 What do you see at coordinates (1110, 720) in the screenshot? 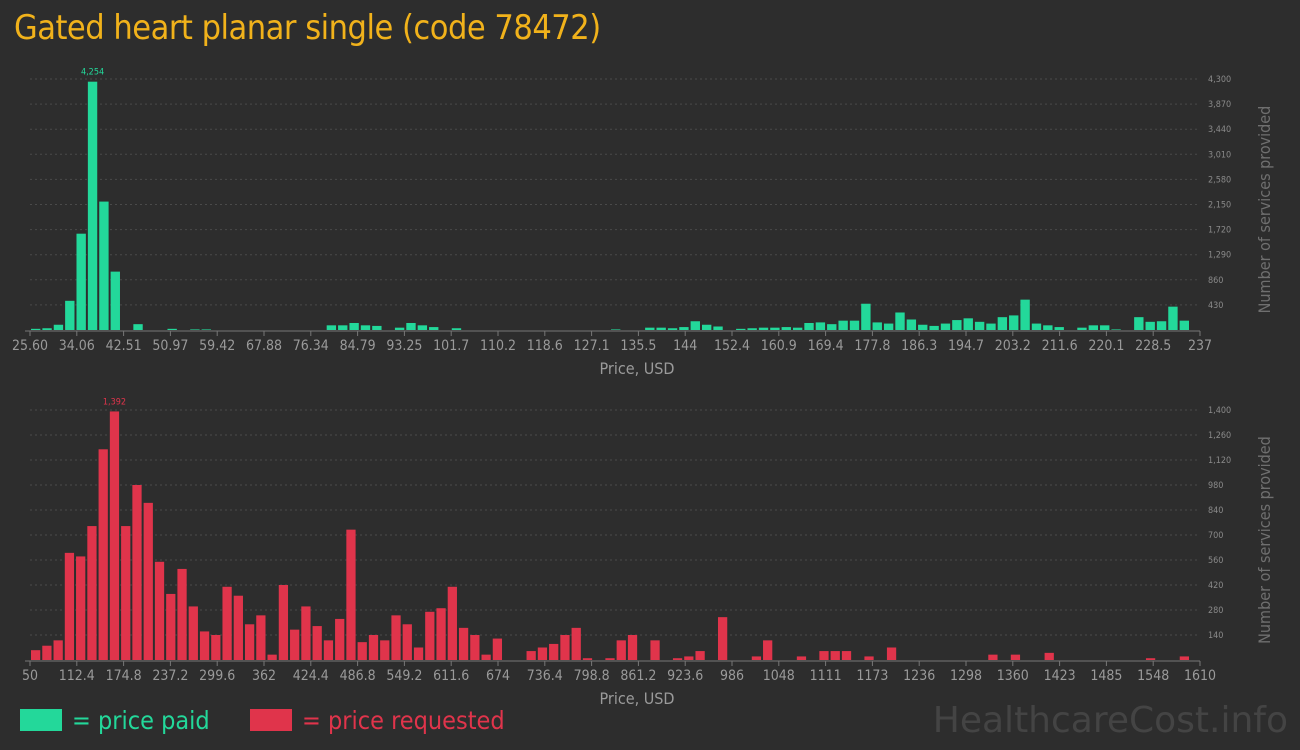
I see `site-watermark: HealthcareCost.info` at bounding box center [1110, 720].